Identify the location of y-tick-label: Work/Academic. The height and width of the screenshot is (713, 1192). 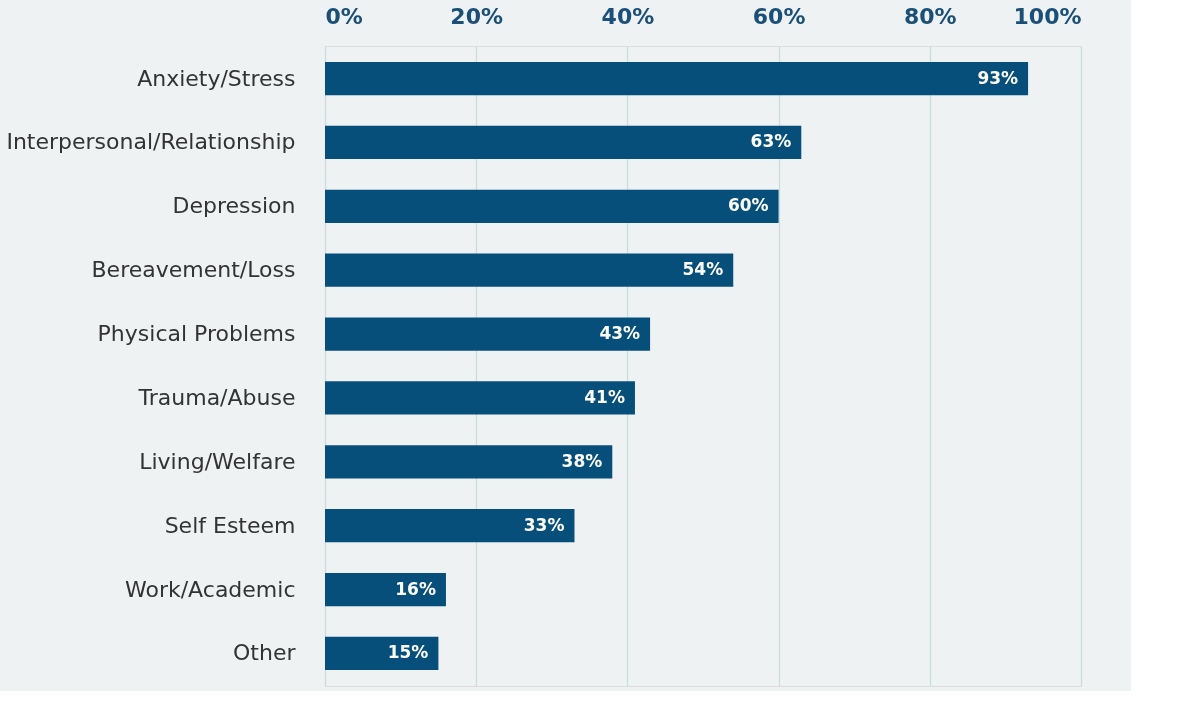
(210, 589).